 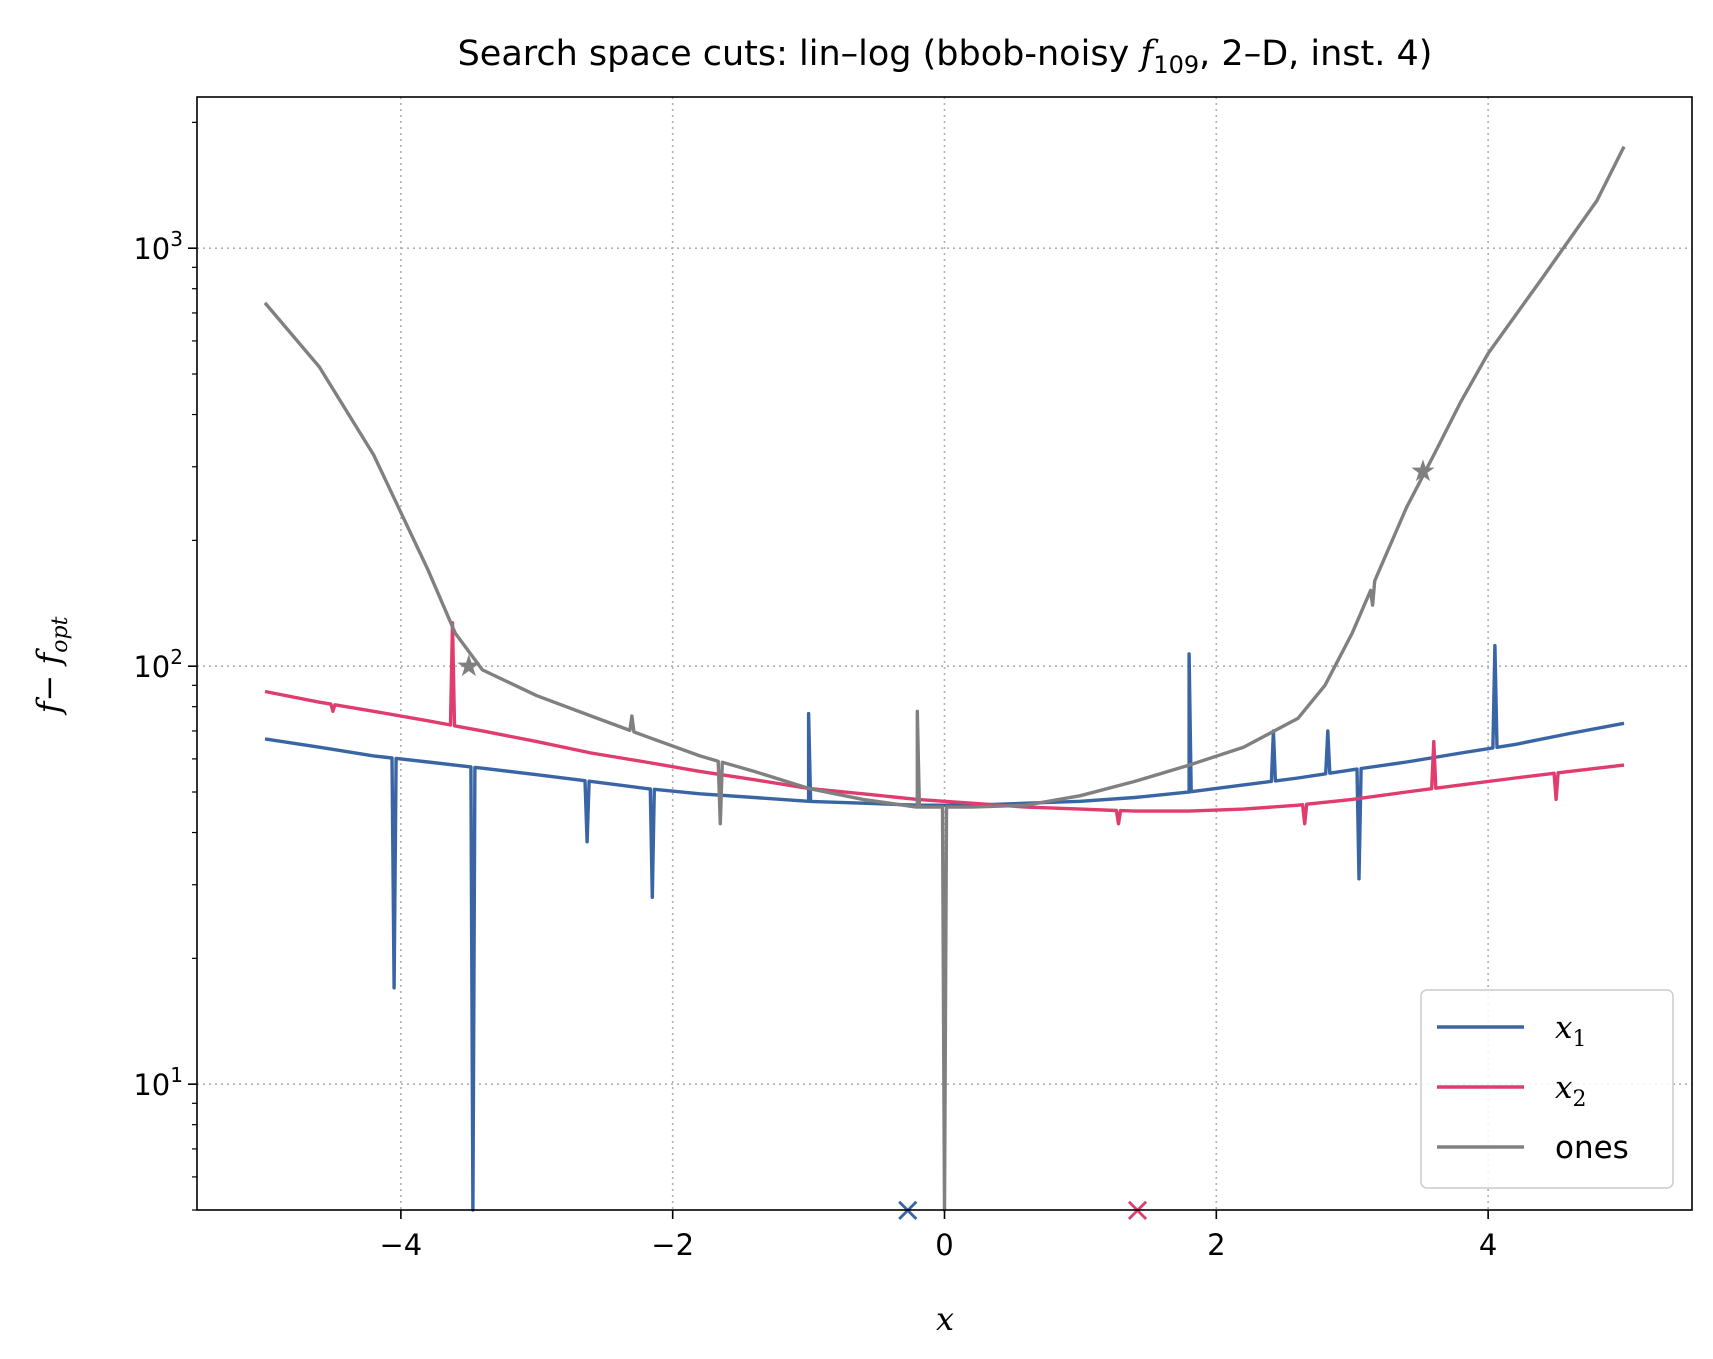 I want to click on chart-title-suffix: , 2–D, inst. 4), so click(x=1315, y=54).